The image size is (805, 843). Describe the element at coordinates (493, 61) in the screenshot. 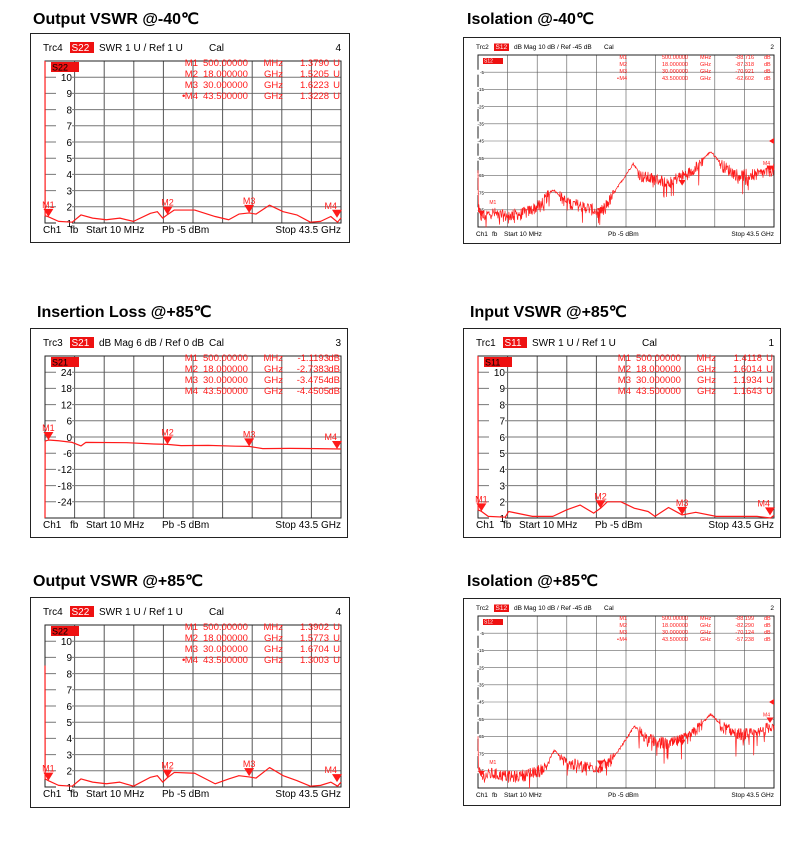

I see `trace-tag-bg` at that location.